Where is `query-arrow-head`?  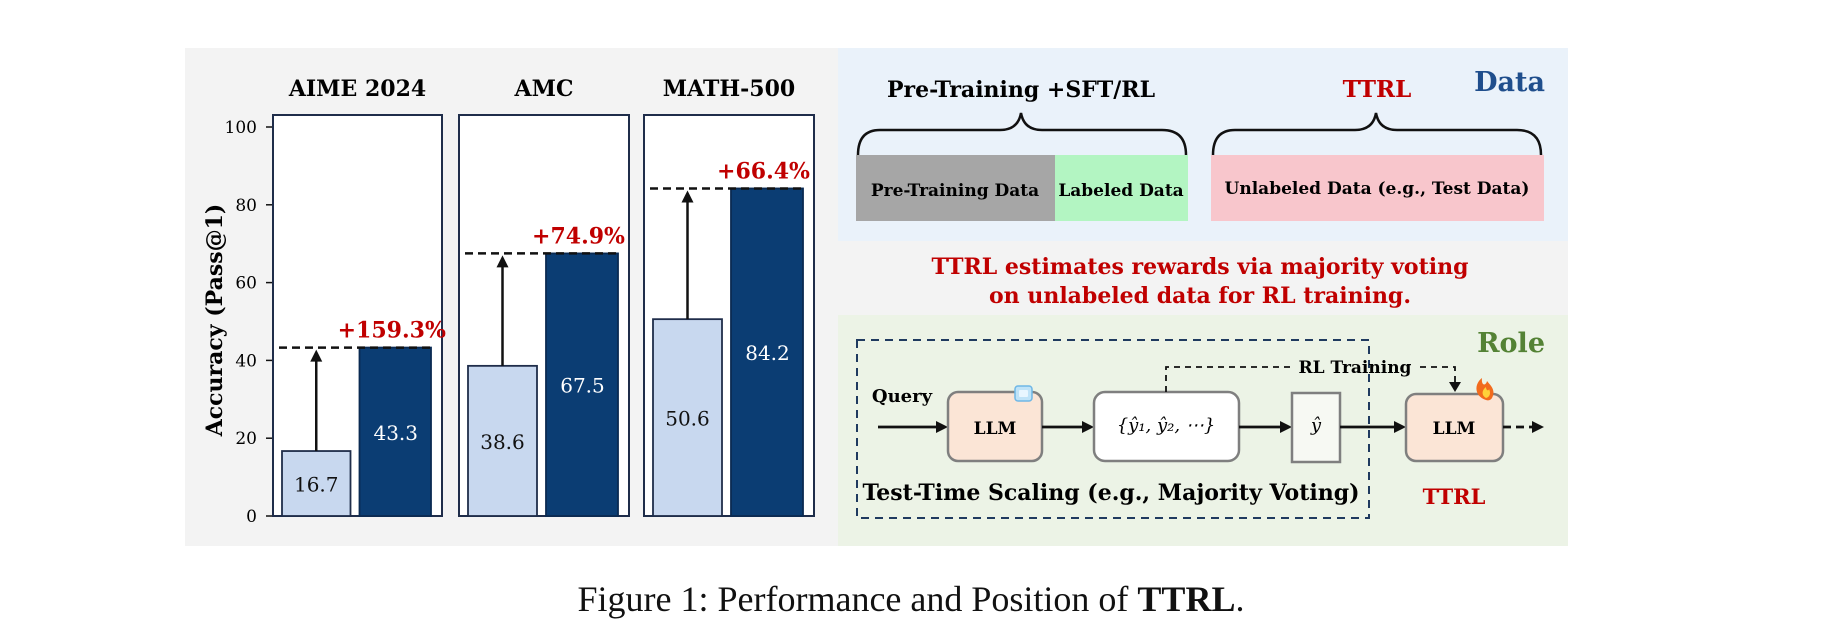
query-arrow-head is located at coordinates (942, 427).